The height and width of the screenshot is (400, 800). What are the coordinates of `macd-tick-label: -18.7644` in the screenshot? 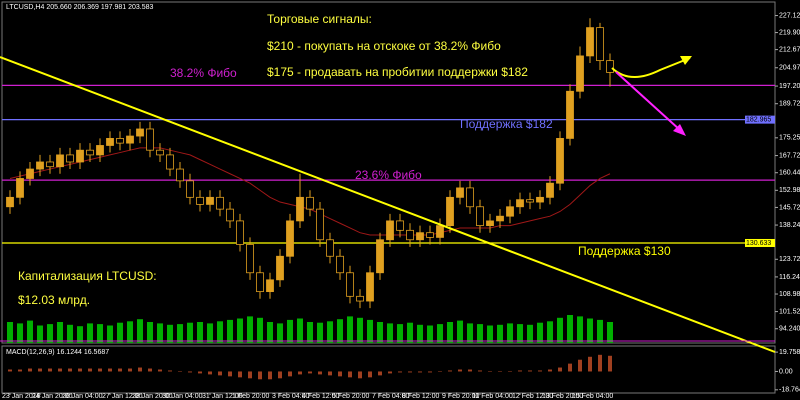 It's located at (789, 390).